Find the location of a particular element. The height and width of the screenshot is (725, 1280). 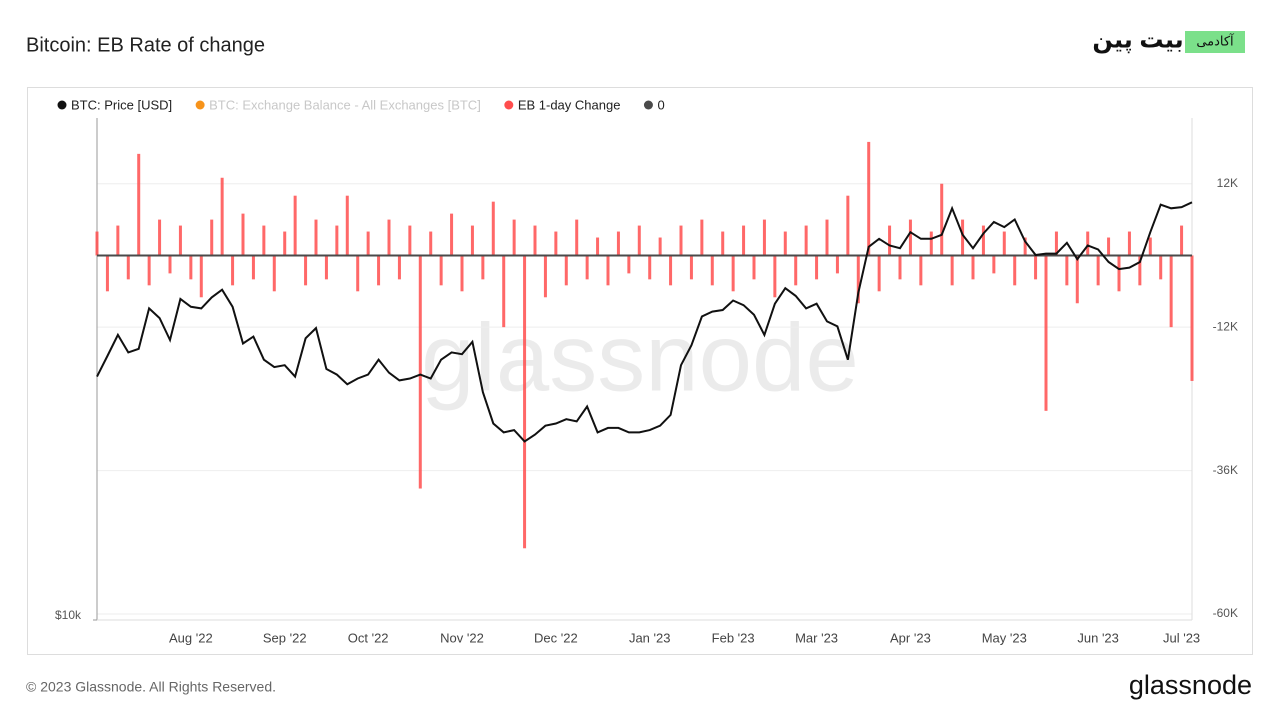

x-tick-label: May '23 is located at coordinates (1004, 637).